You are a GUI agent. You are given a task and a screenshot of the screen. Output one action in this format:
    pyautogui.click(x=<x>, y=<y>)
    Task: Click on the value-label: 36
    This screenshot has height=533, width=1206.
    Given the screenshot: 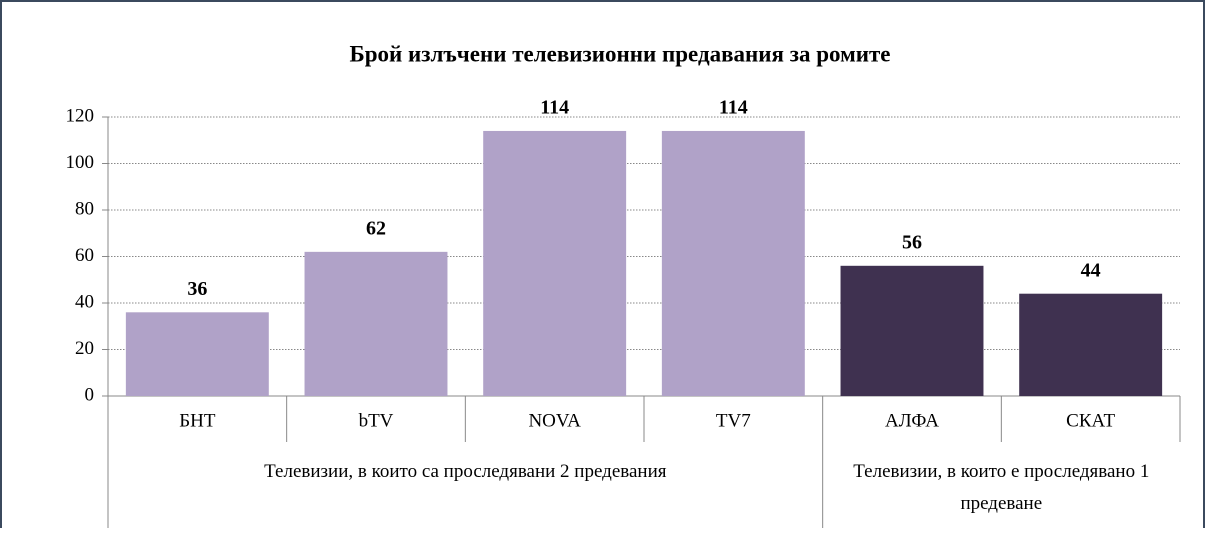 What is the action you would take?
    pyautogui.click(x=197, y=289)
    